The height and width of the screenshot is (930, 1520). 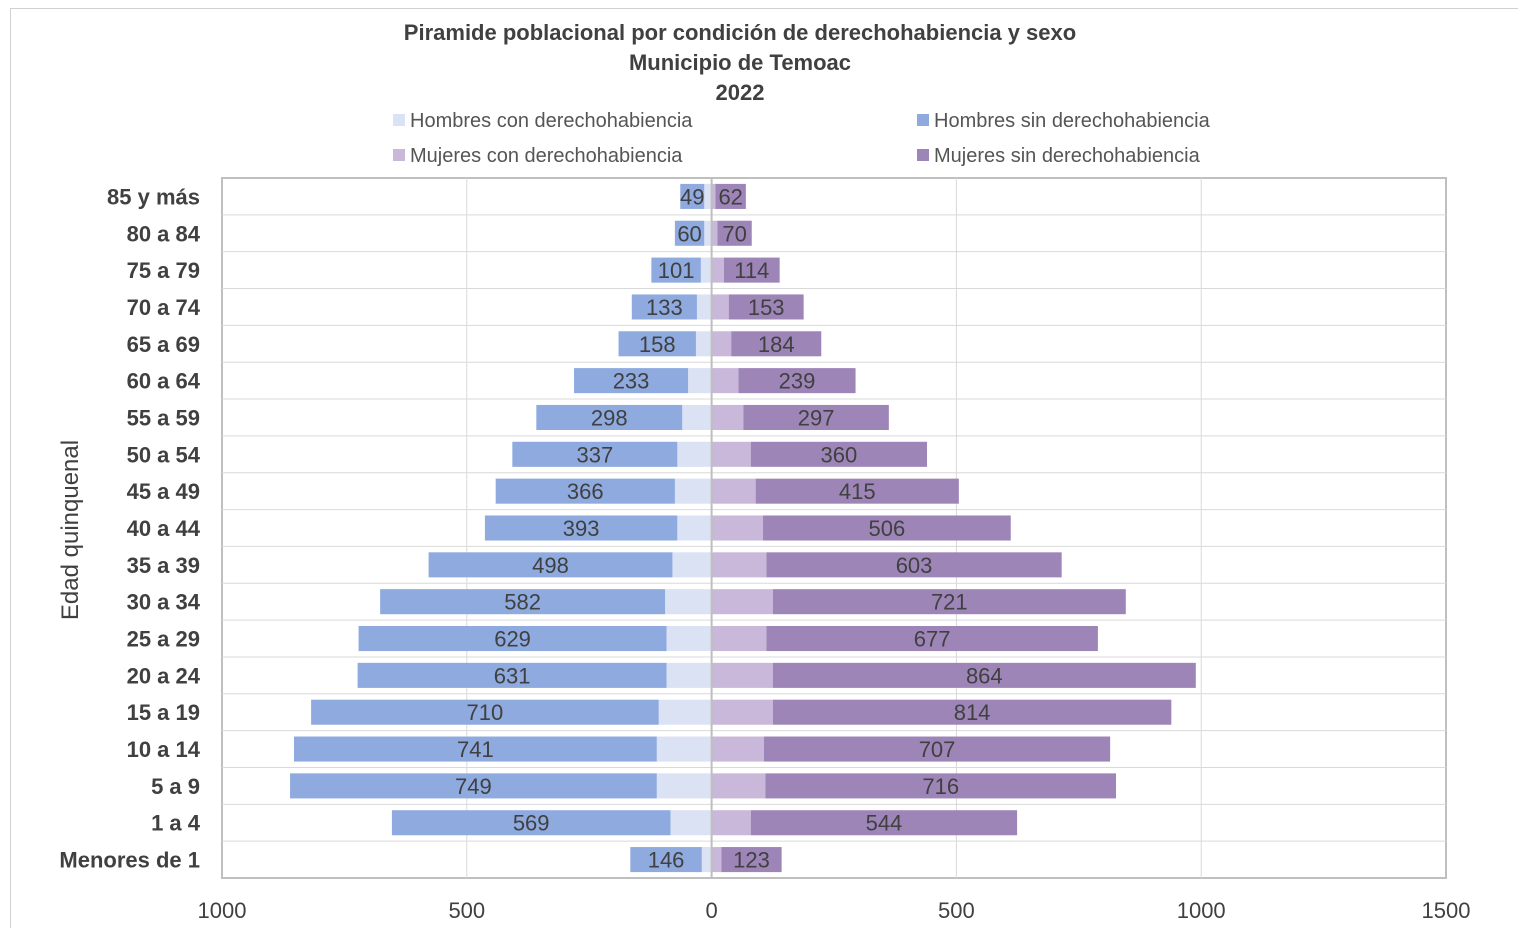 I want to click on chart-title-line-3: 2022, so click(x=740, y=92).